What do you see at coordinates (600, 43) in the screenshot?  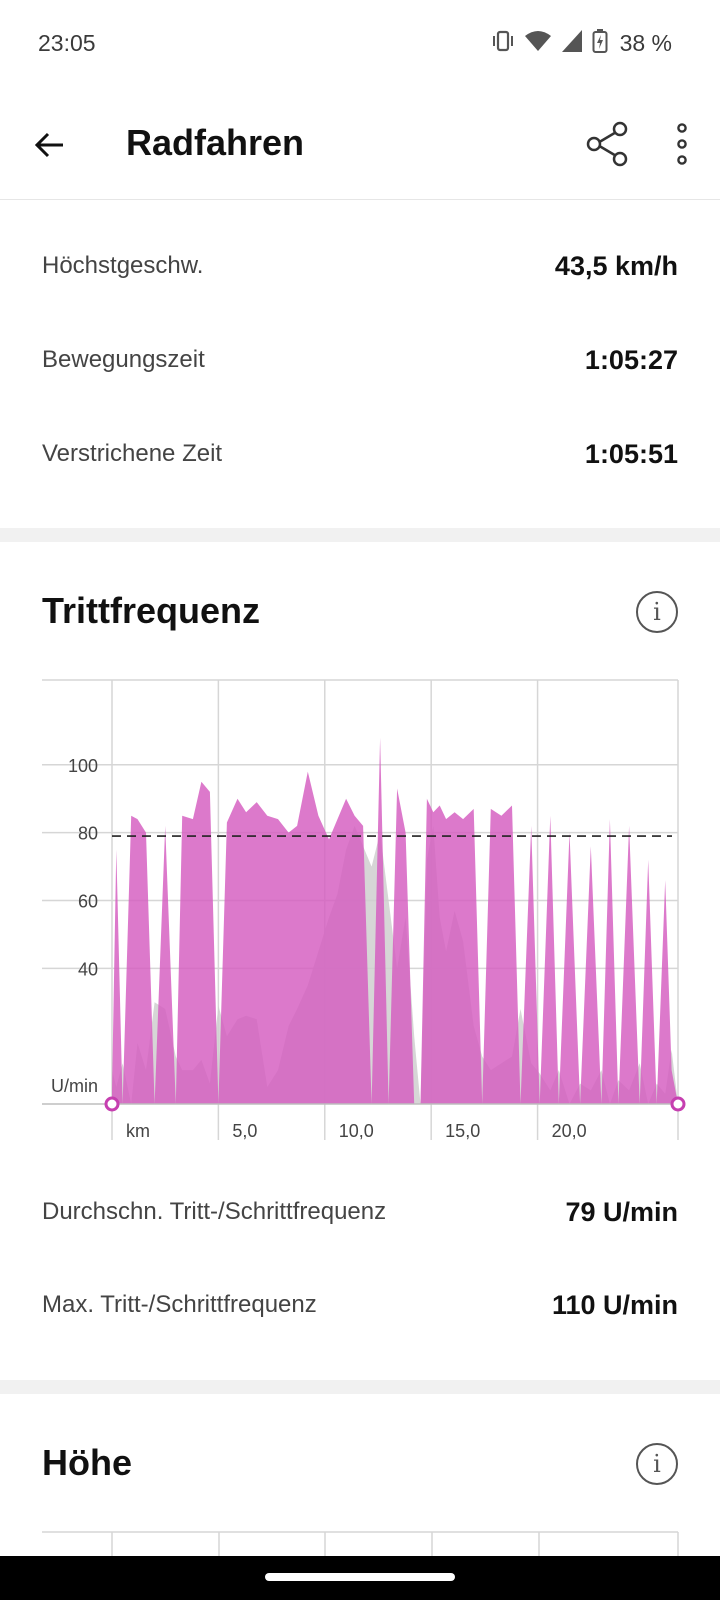 I see `battery-icon` at bounding box center [600, 43].